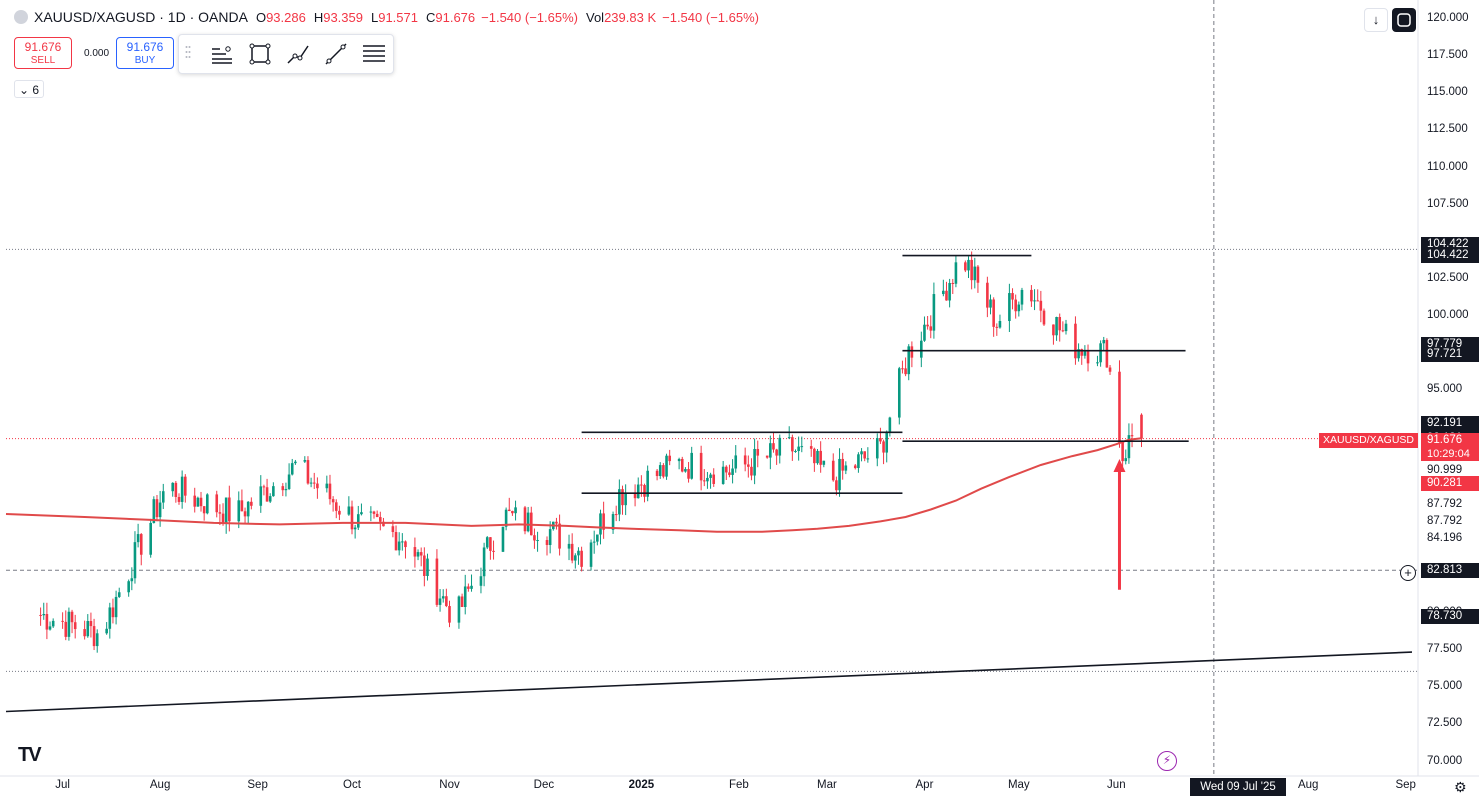  Describe the element at coordinates (286, 17) in the screenshot. I see `open-value: 93.286` at that location.